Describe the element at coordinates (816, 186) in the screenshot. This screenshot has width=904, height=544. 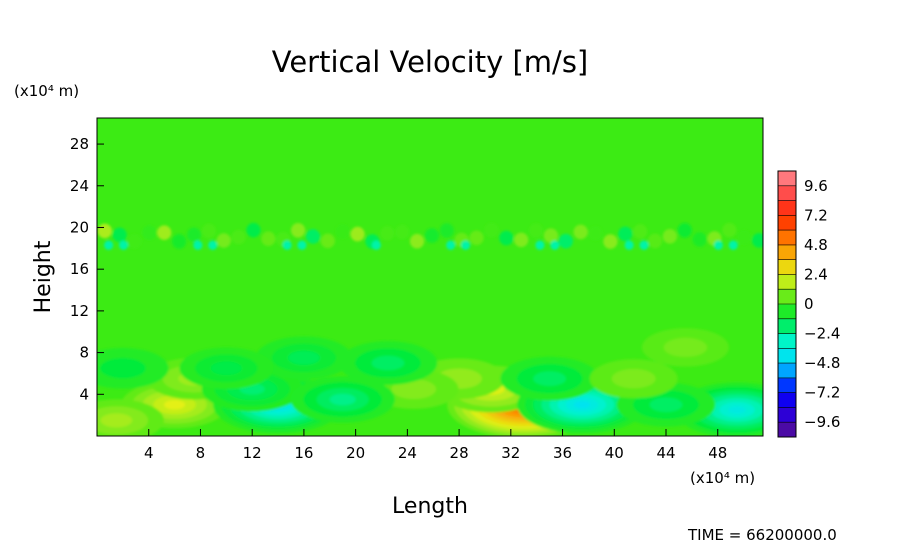
I see `colorbar-tick-label: 9.6` at that location.